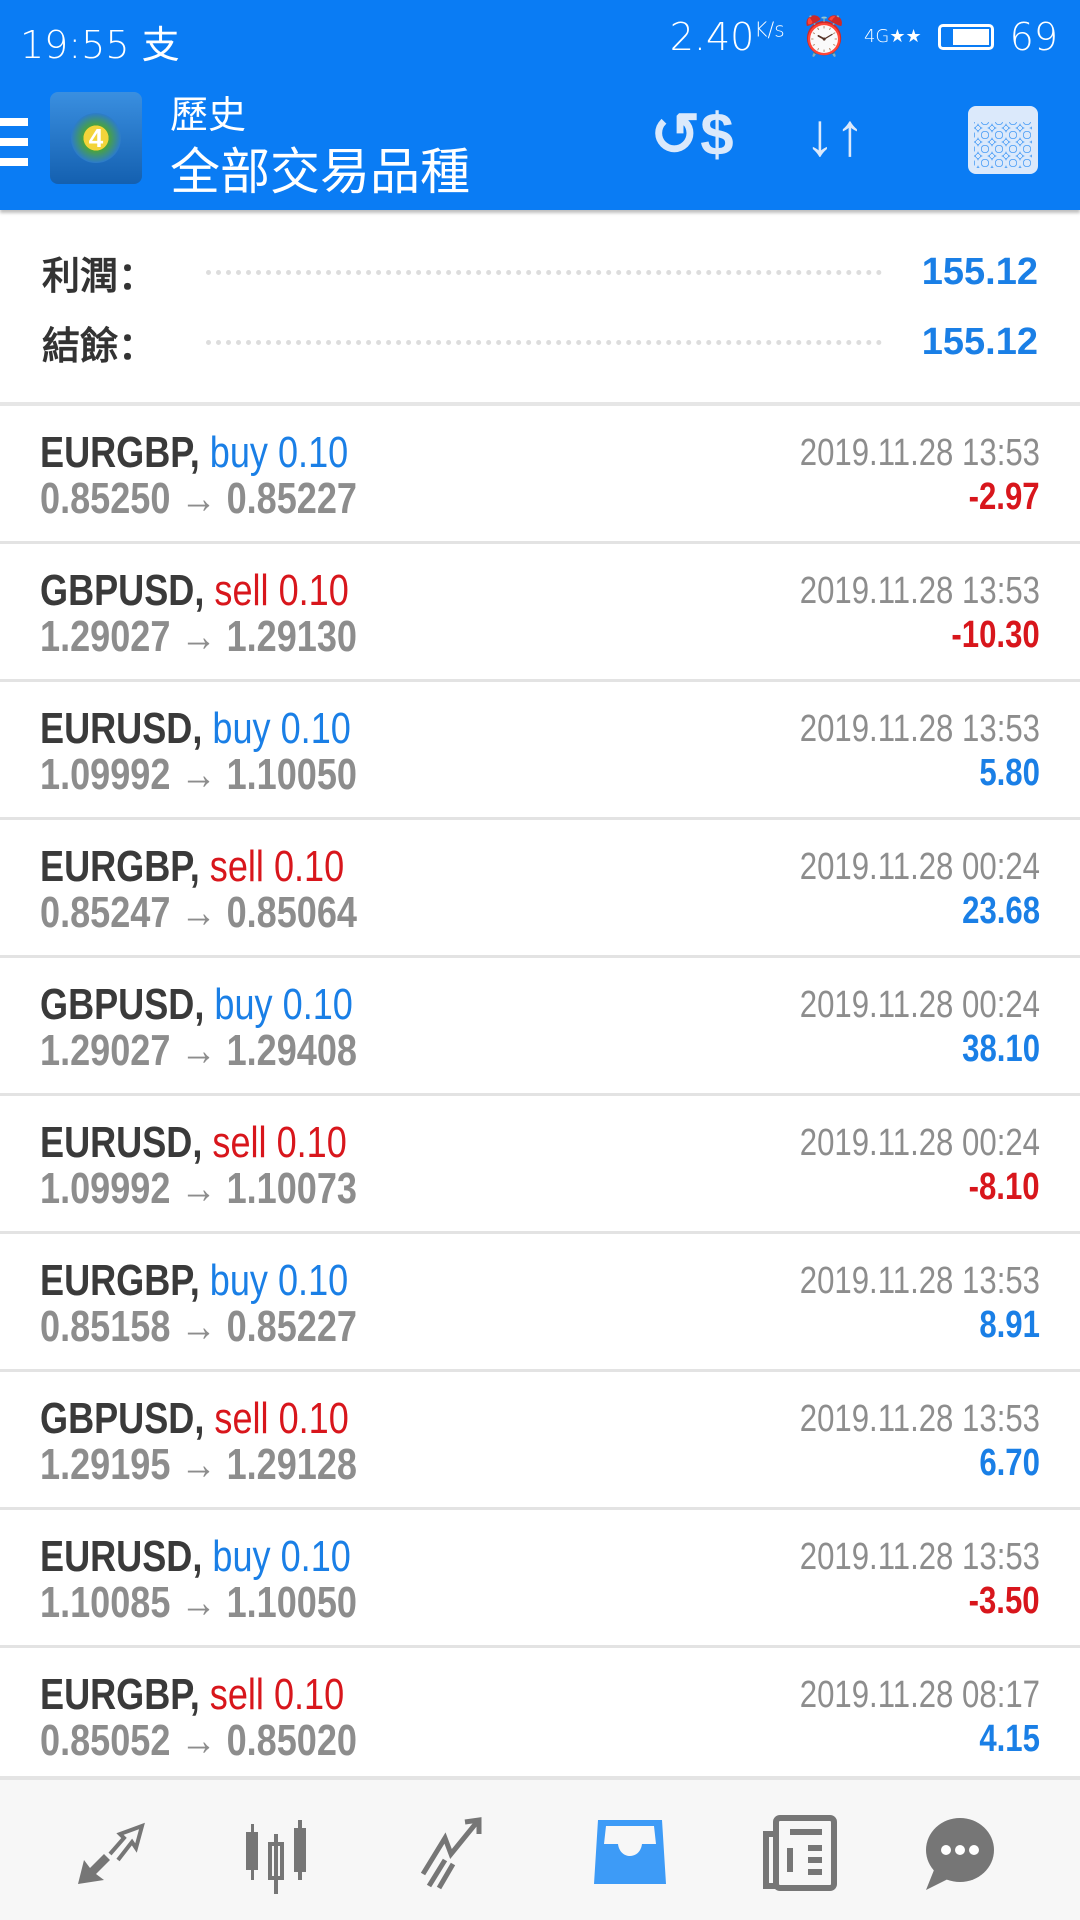  I want to click on balance-label: 結餘：, so click(99, 346).